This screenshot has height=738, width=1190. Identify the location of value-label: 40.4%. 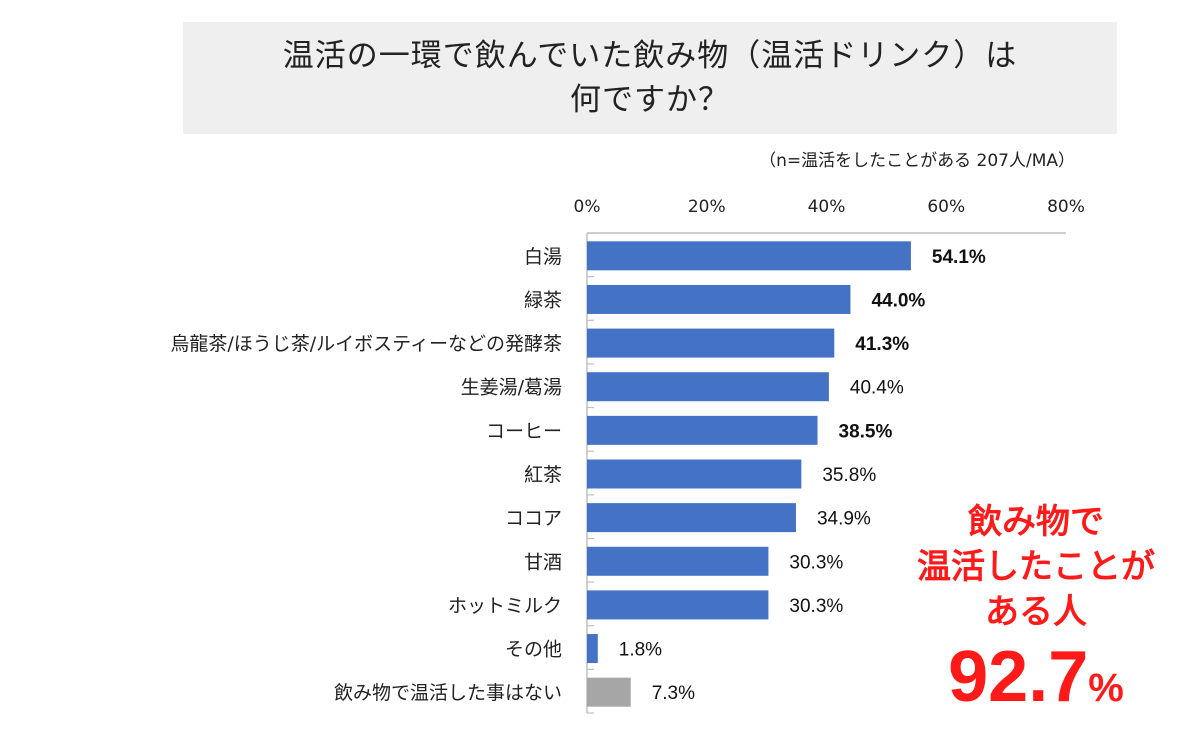
(877, 388).